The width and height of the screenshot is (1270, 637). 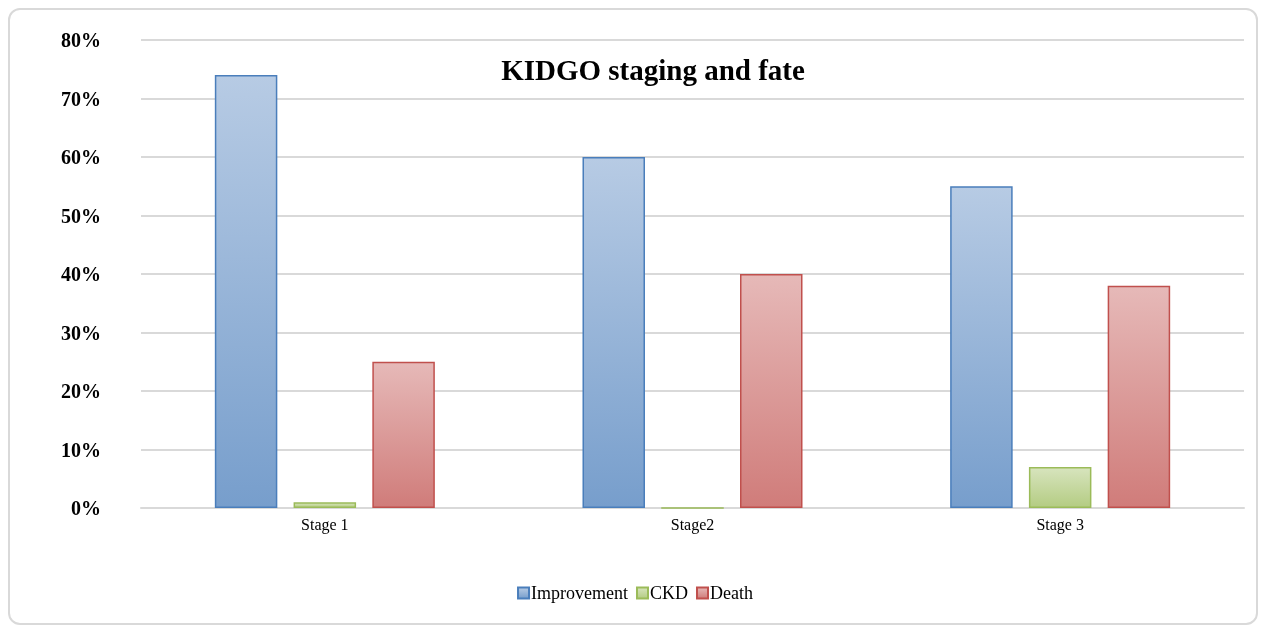 I want to click on y-tick-label: 20%, so click(x=81, y=391).